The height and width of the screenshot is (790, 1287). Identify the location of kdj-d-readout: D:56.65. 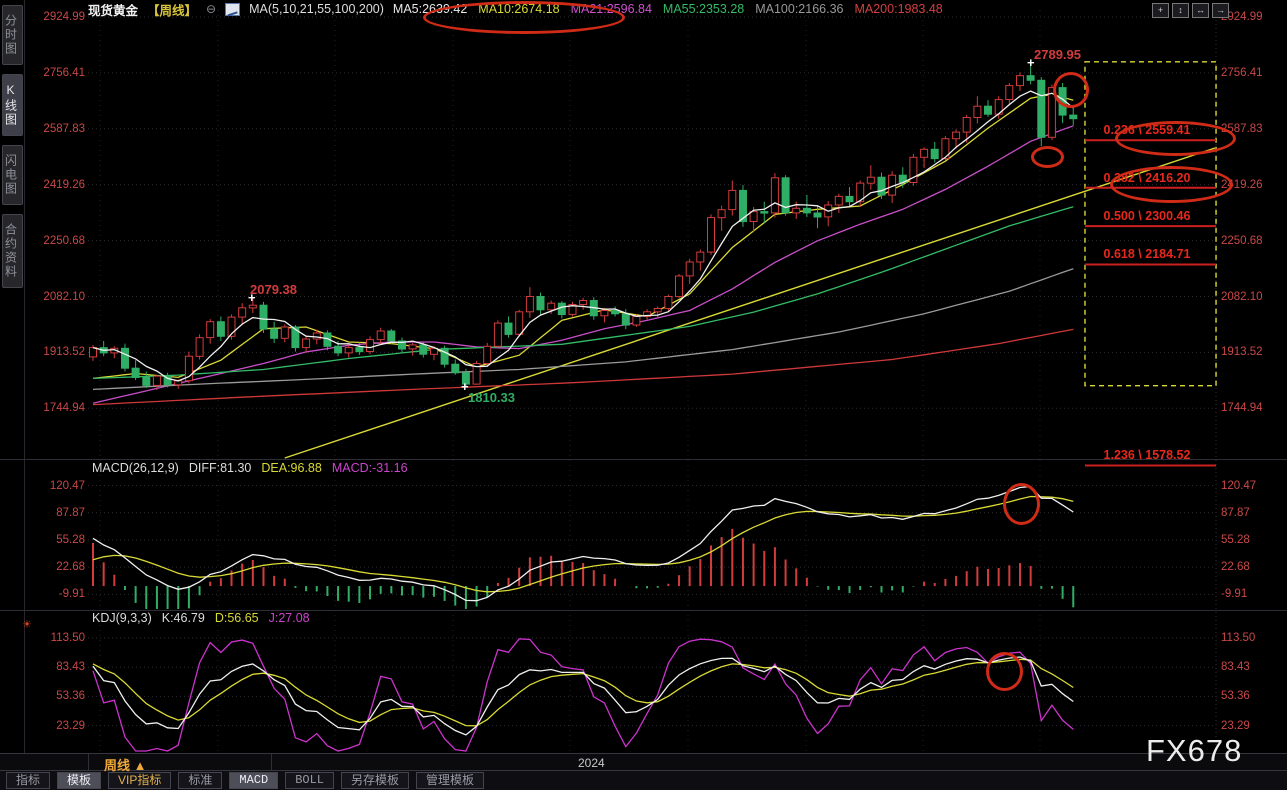
(236, 618).